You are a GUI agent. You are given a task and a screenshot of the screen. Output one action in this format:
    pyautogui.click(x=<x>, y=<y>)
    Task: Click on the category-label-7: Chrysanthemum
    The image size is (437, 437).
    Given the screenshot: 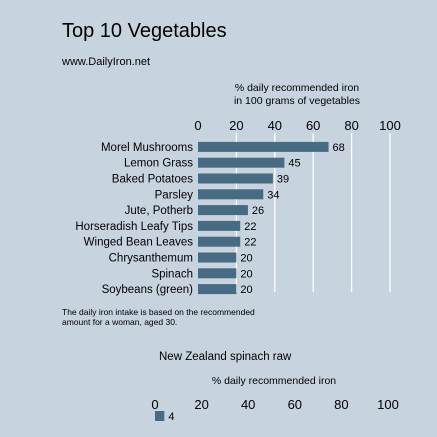 What is the action you would take?
    pyautogui.click(x=151, y=259)
    